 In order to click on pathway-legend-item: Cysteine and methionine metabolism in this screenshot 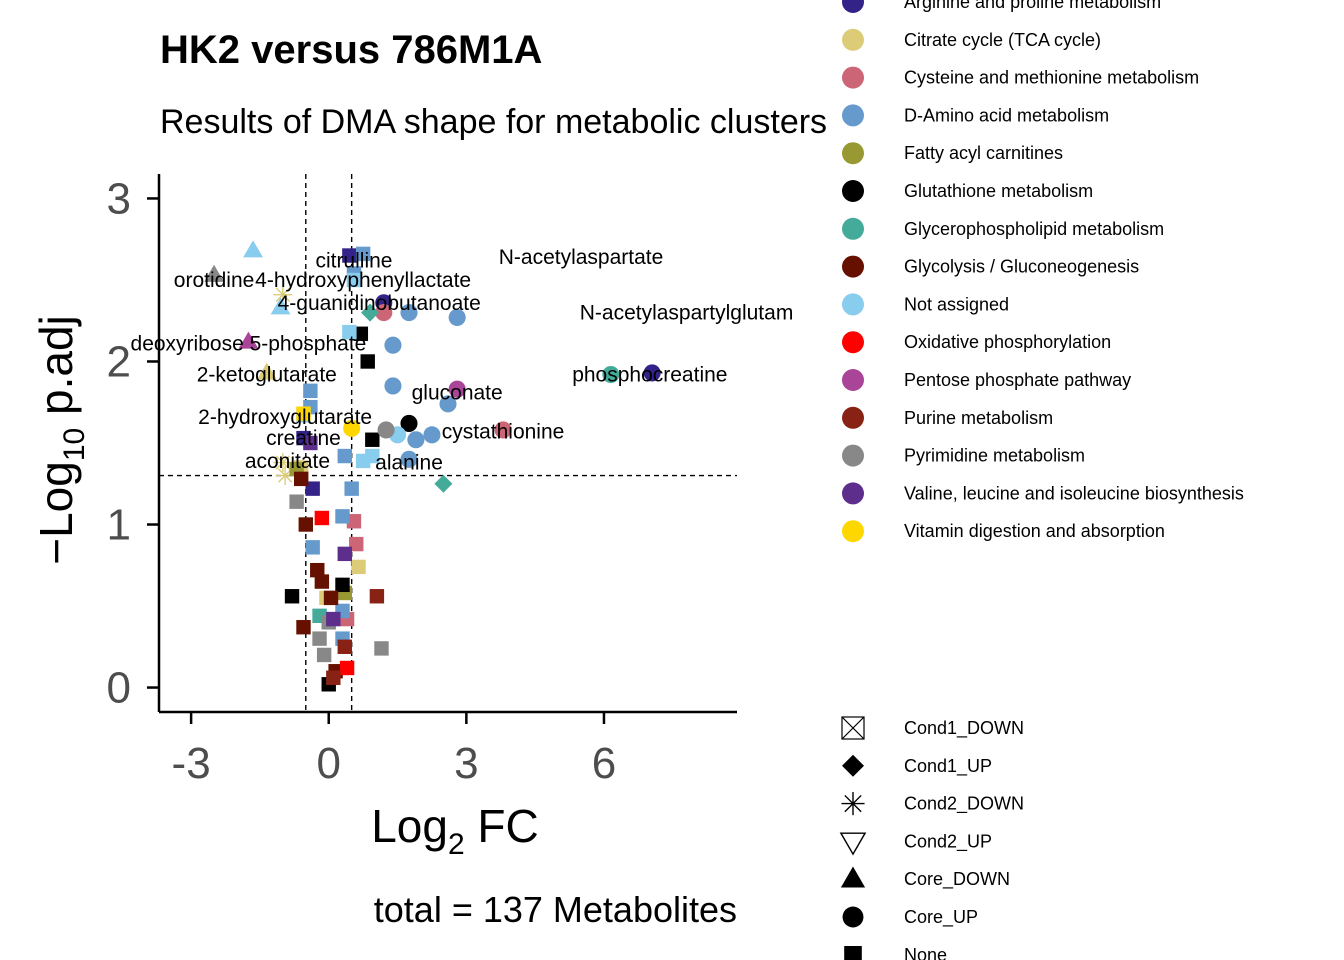, I will do `click(1020, 77)`.